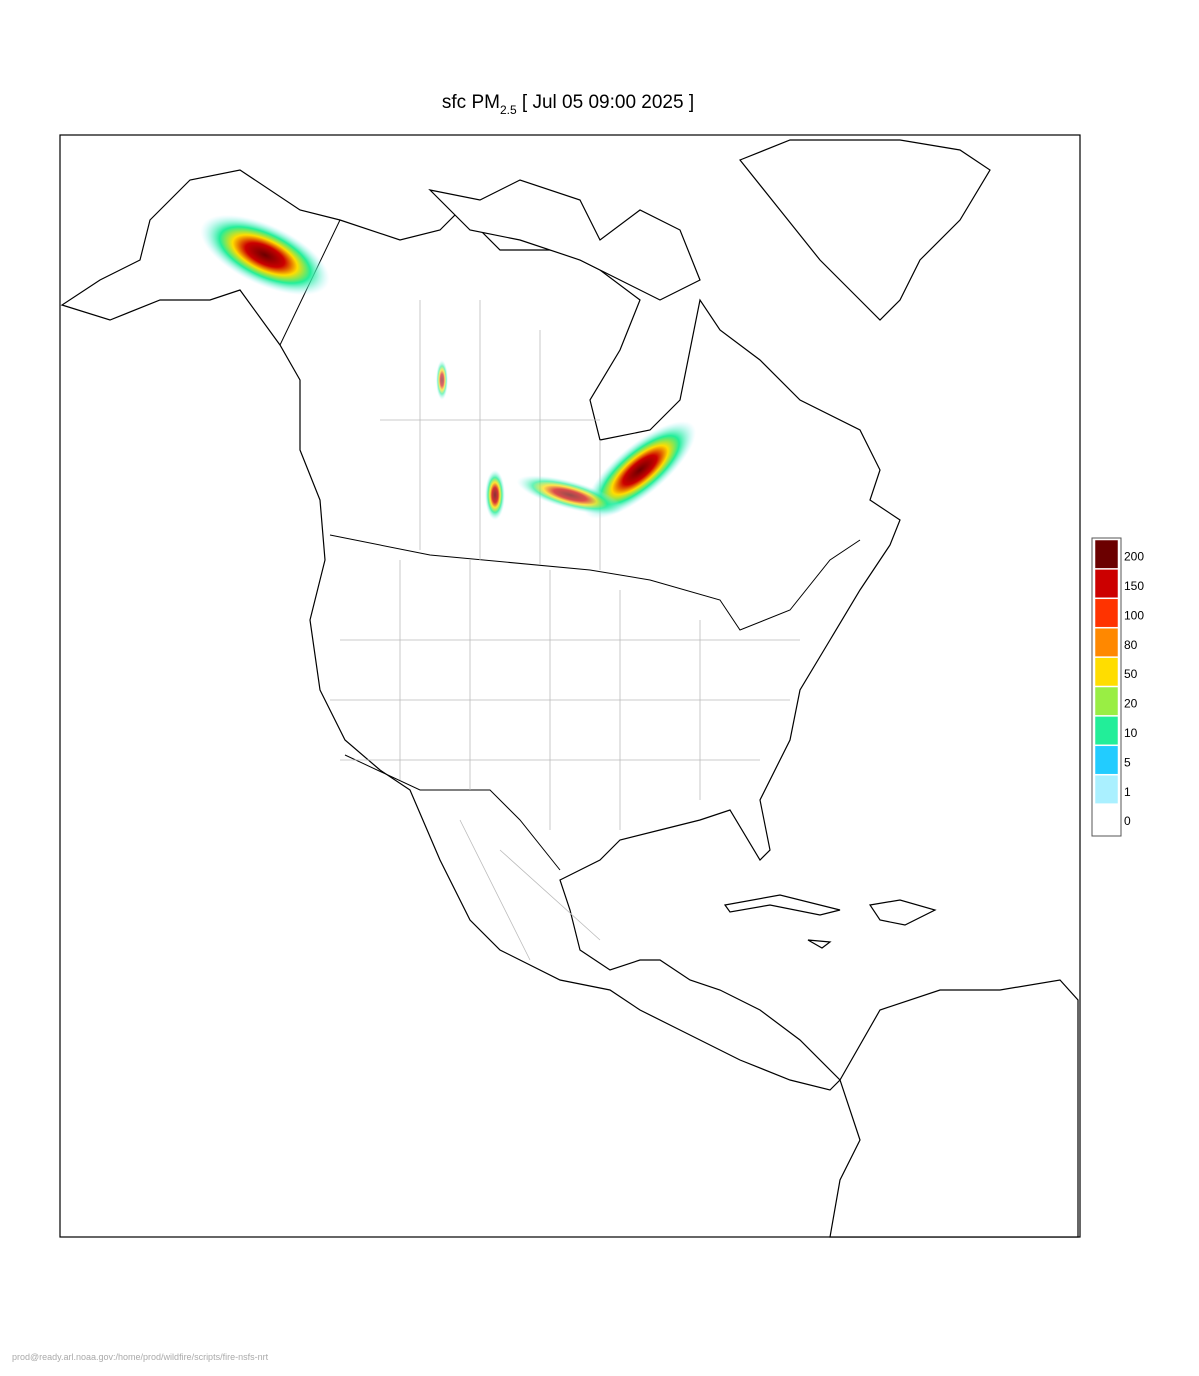 The image size is (1199, 1376). What do you see at coordinates (1134, 557) in the screenshot?
I see `legend-label: 200` at bounding box center [1134, 557].